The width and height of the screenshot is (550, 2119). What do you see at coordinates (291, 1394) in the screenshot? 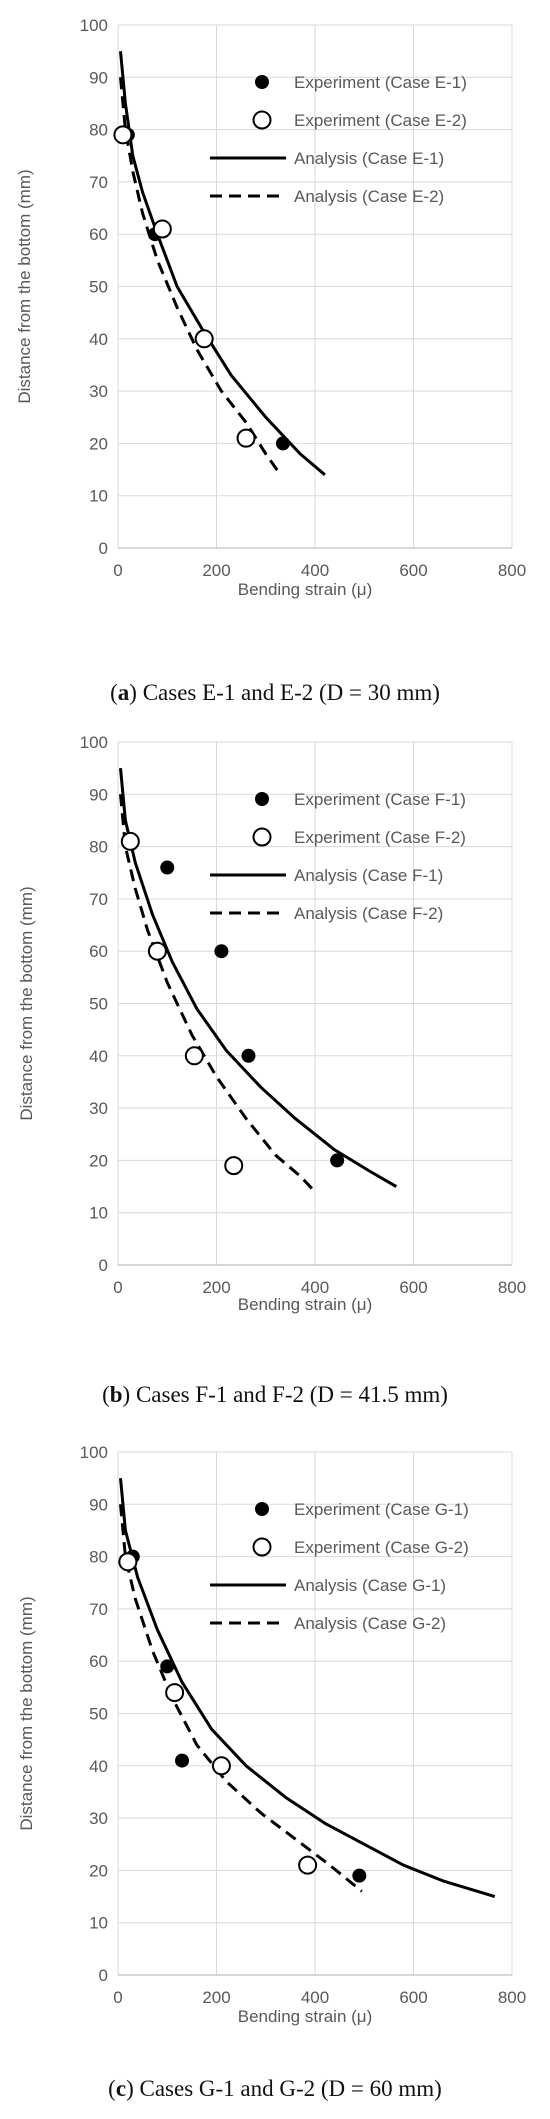
I see `caption-b-text: Cases F-1 and F-2 (D = 41.5 mm)` at bounding box center [291, 1394].